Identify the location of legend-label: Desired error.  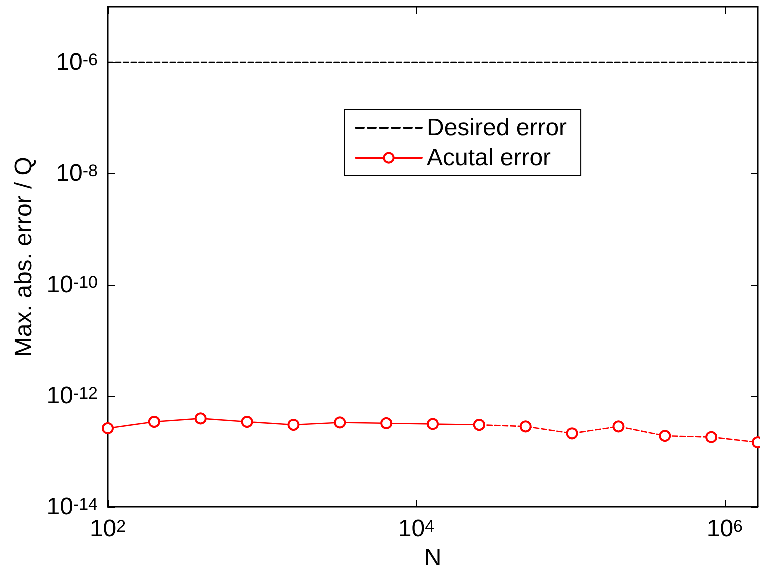
(497, 128).